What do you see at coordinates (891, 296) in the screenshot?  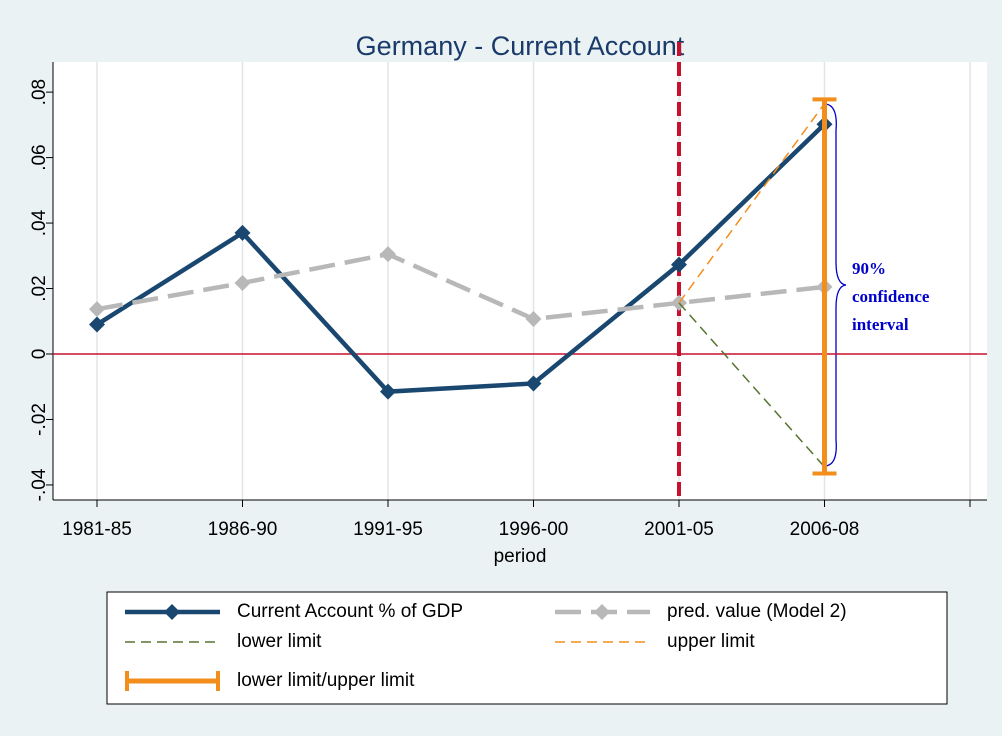 I see `annotation: confidence` at bounding box center [891, 296].